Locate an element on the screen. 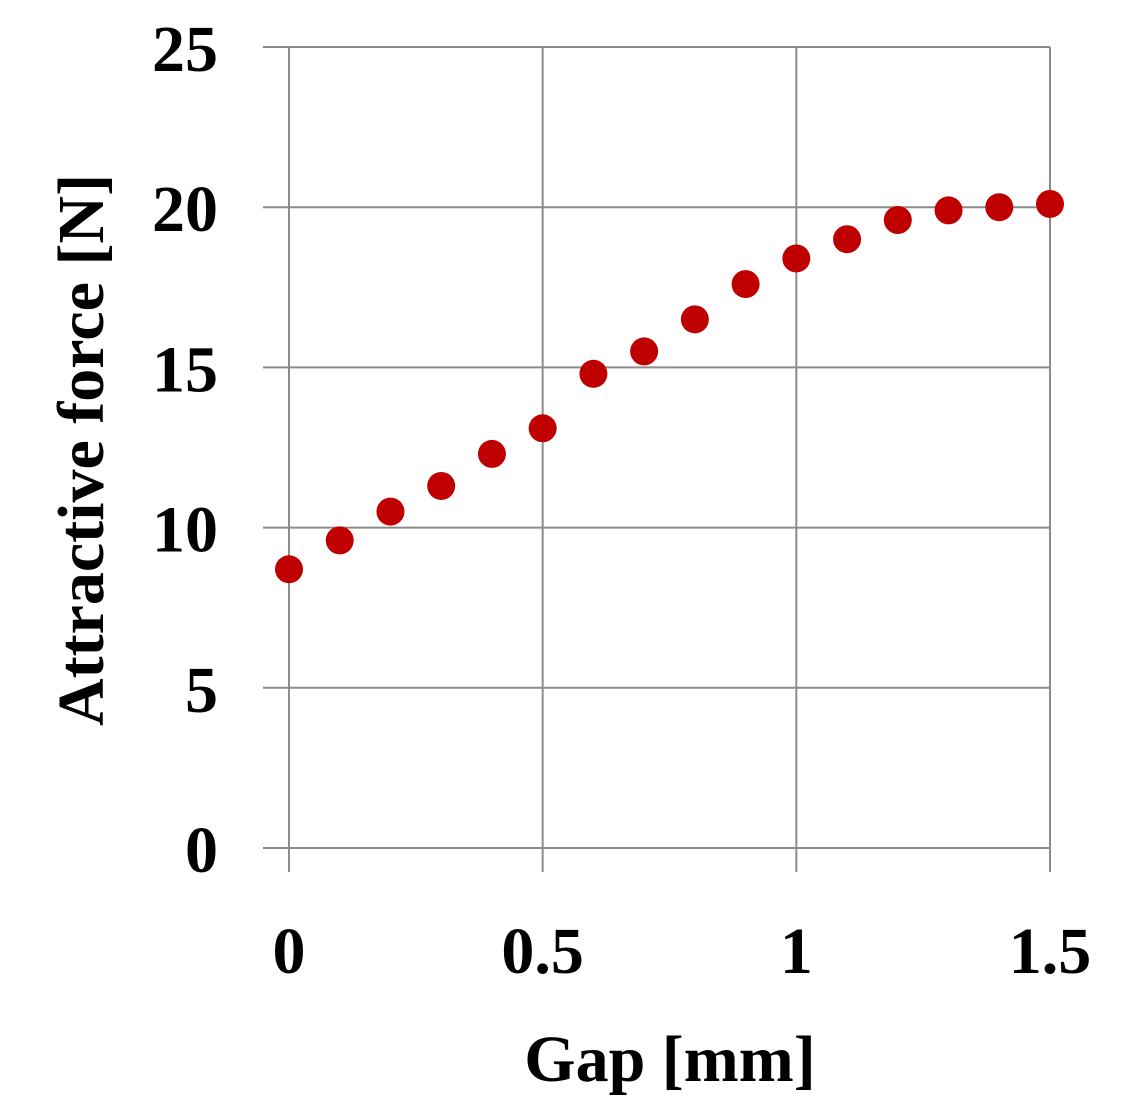 The width and height of the screenshot is (1124, 1106). y-axis-tick-labels: 0 5 10 15 20 25 is located at coordinates (185, 450).